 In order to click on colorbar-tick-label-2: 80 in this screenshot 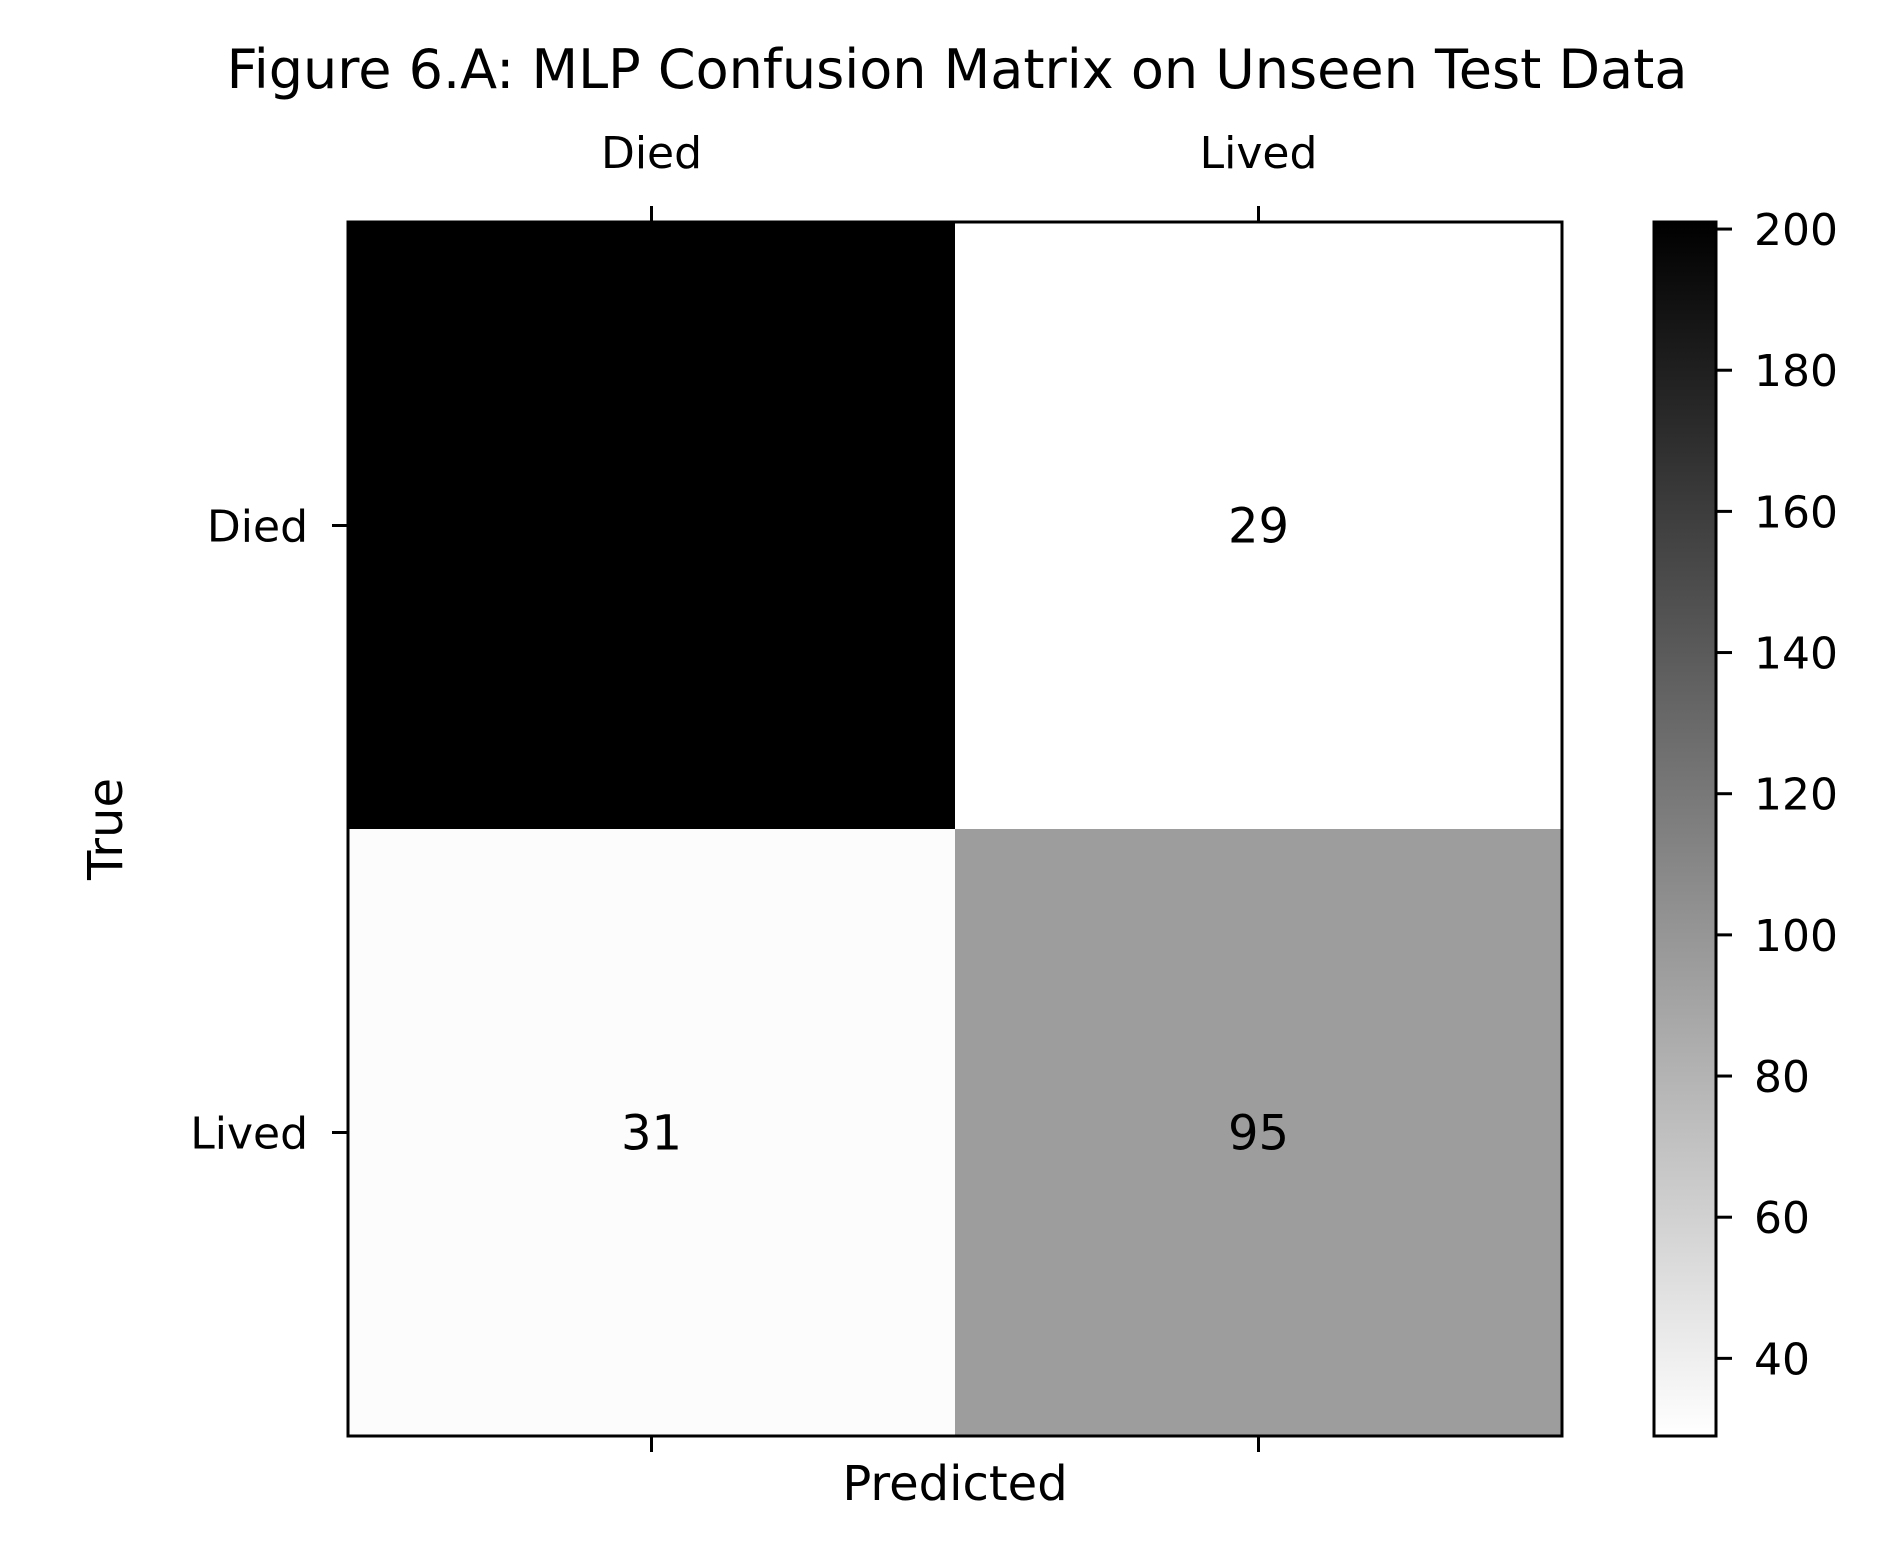, I will do `click(1782, 1077)`.